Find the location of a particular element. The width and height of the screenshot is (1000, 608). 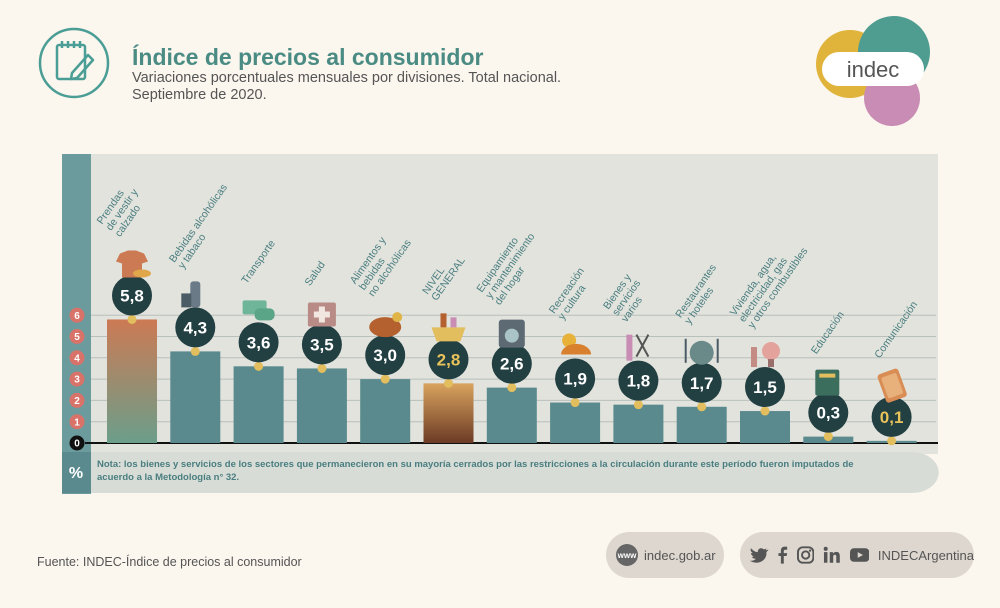

linkedin-icon is located at coordinates (832, 555).